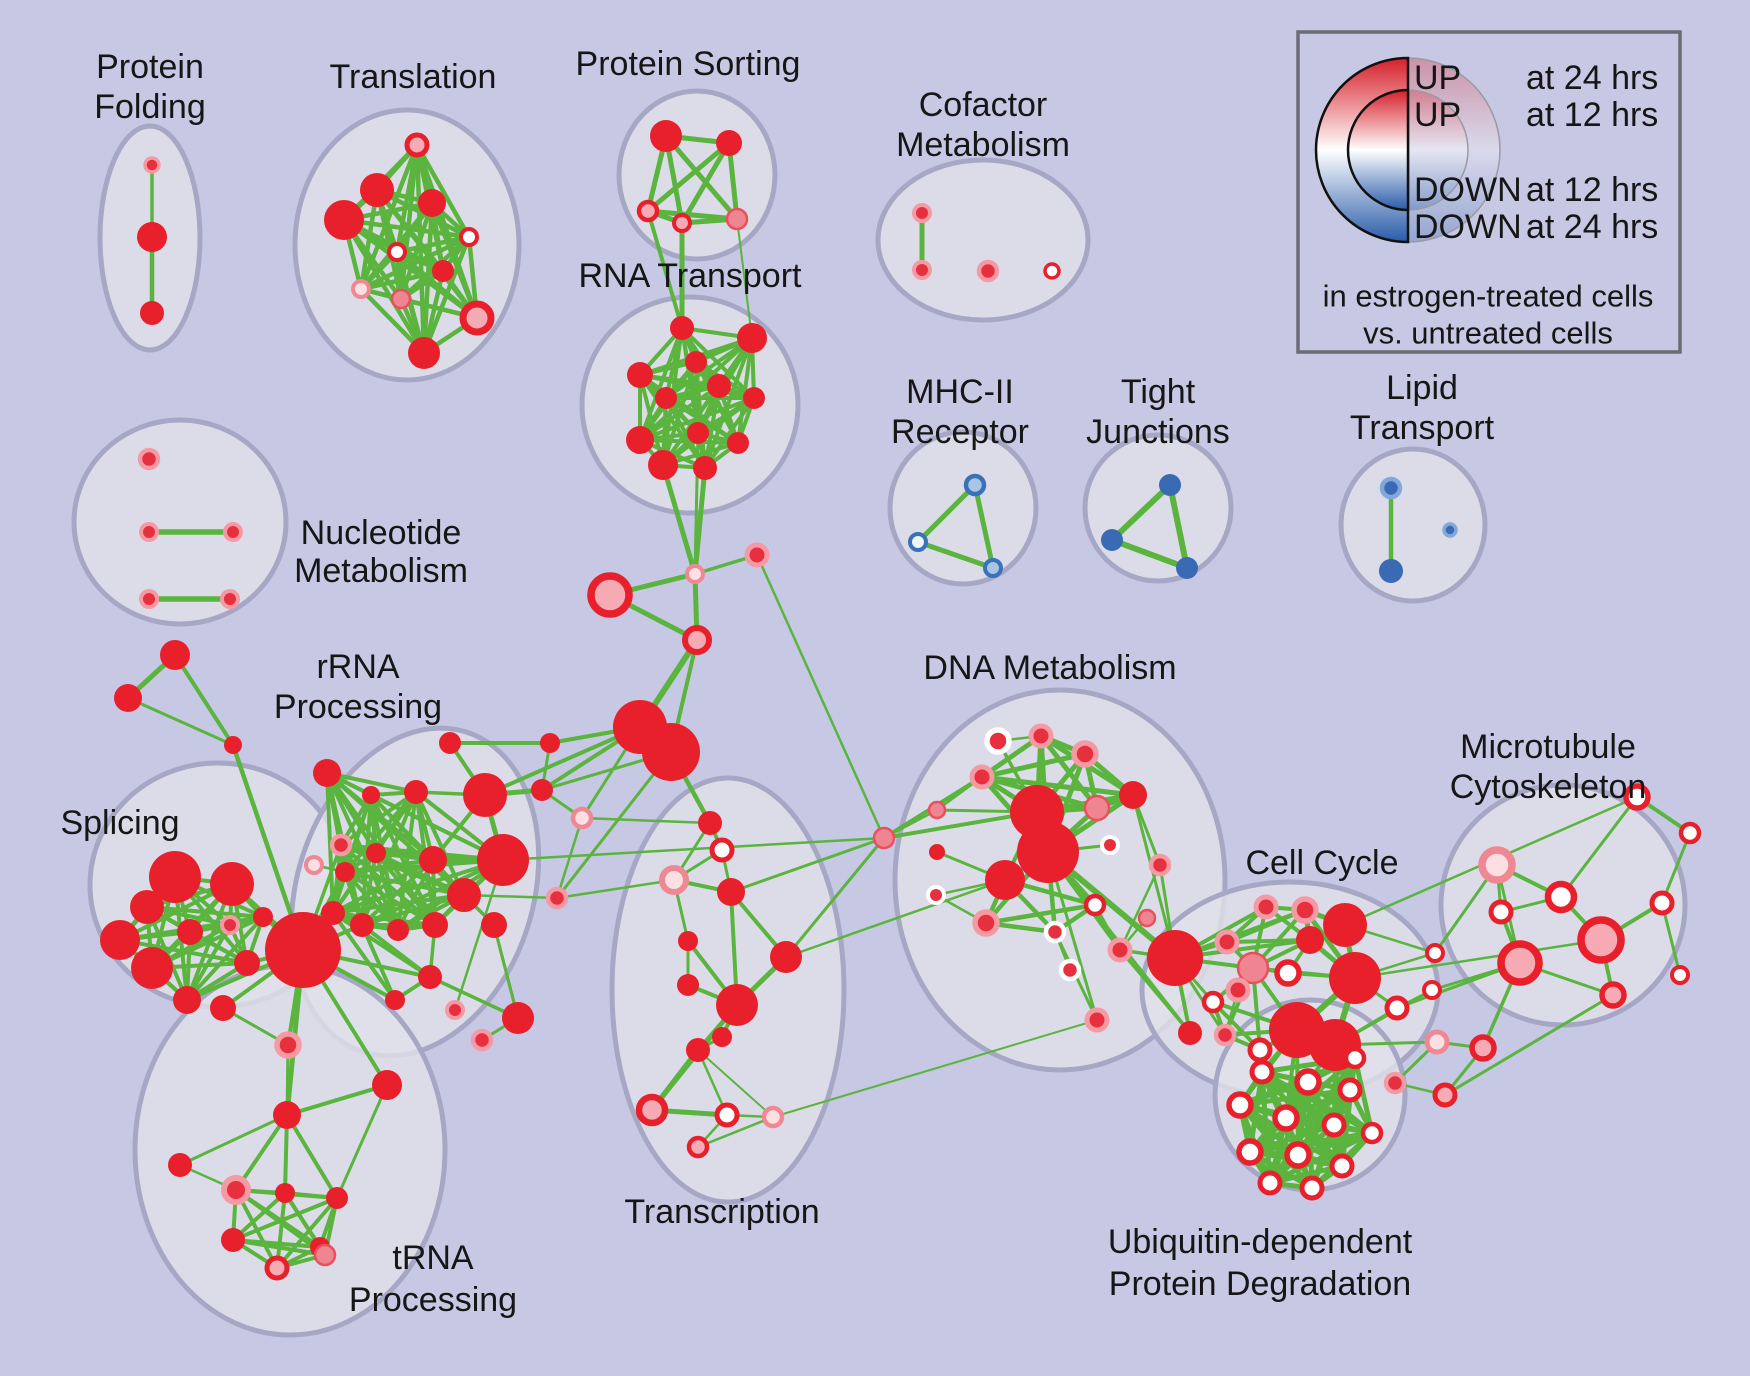 The width and height of the screenshot is (1750, 1376). Describe the element at coordinates (119, 823) in the screenshot. I see `splicing-label: Splicing` at that location.